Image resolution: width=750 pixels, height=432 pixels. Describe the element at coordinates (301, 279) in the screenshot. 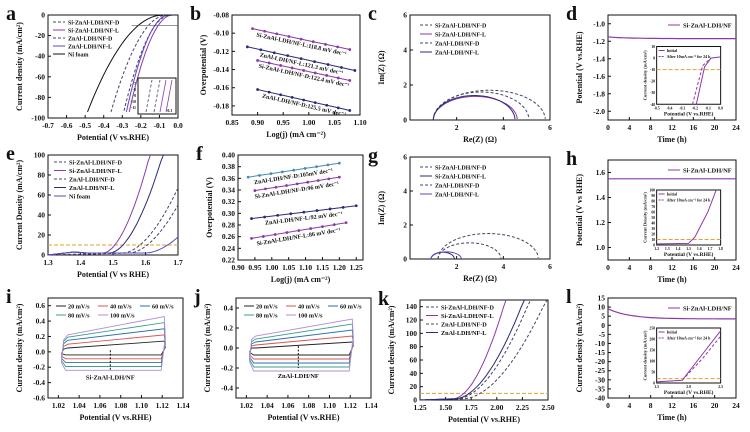

I see `x-axis-label: Log(j) (mA cm⁻²)` at that location.